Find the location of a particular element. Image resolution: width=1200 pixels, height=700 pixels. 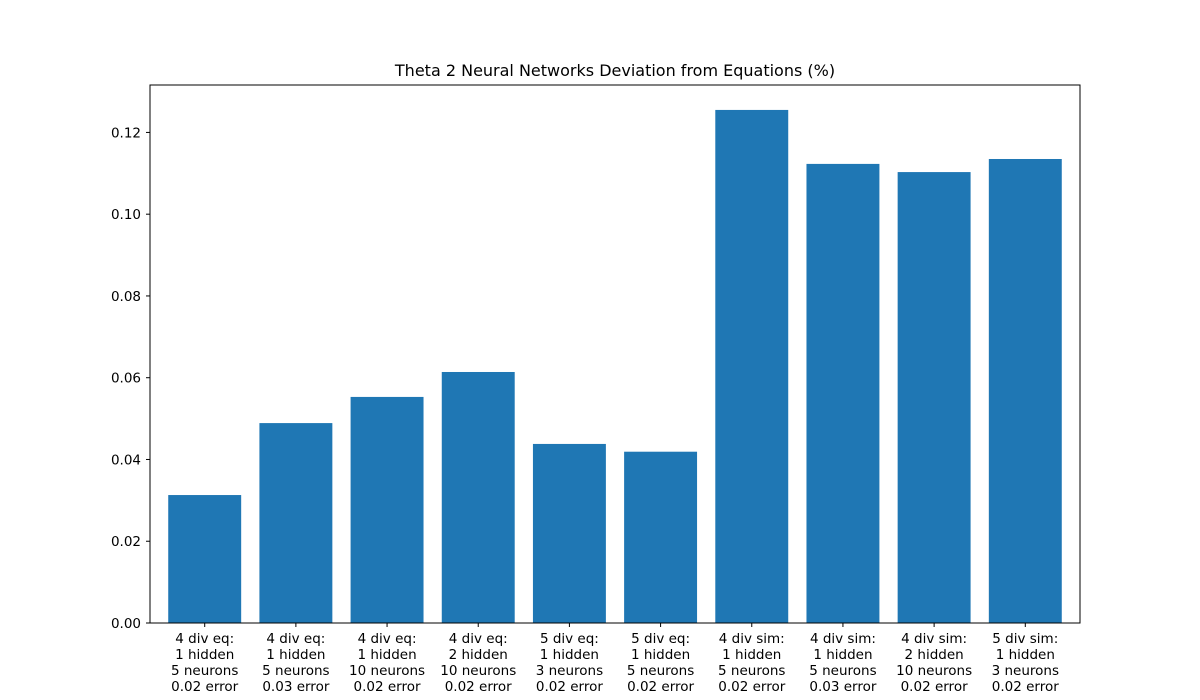

y-tick-label-4: 0.08 is located at coordinates (126, 297).